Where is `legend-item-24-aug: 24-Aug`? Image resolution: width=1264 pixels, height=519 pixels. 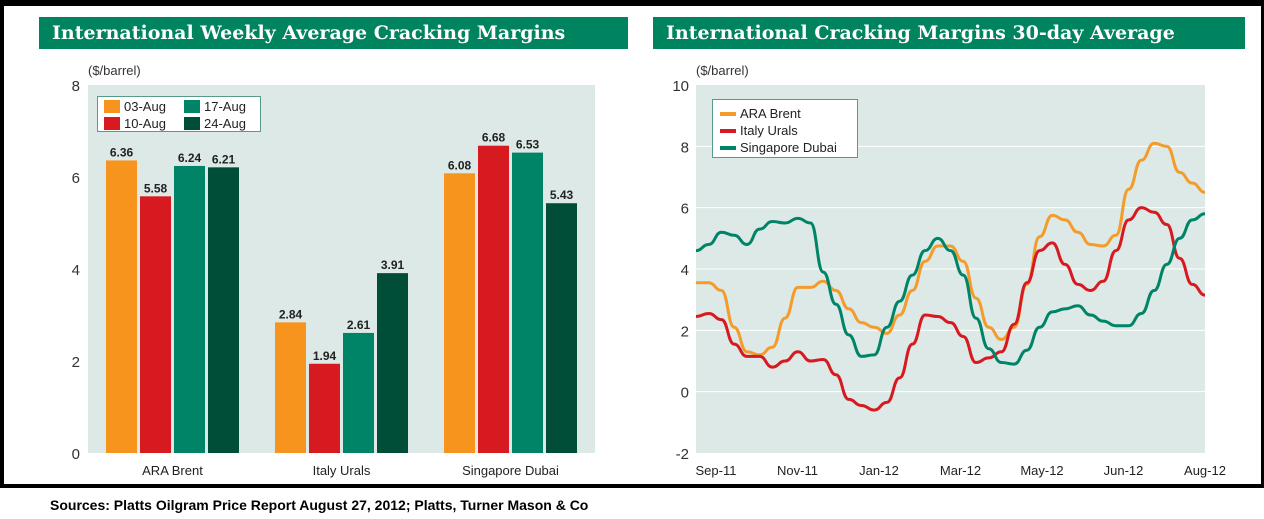 legend-item-24-aug: 24-Aug is located at coordinates (224, 123).